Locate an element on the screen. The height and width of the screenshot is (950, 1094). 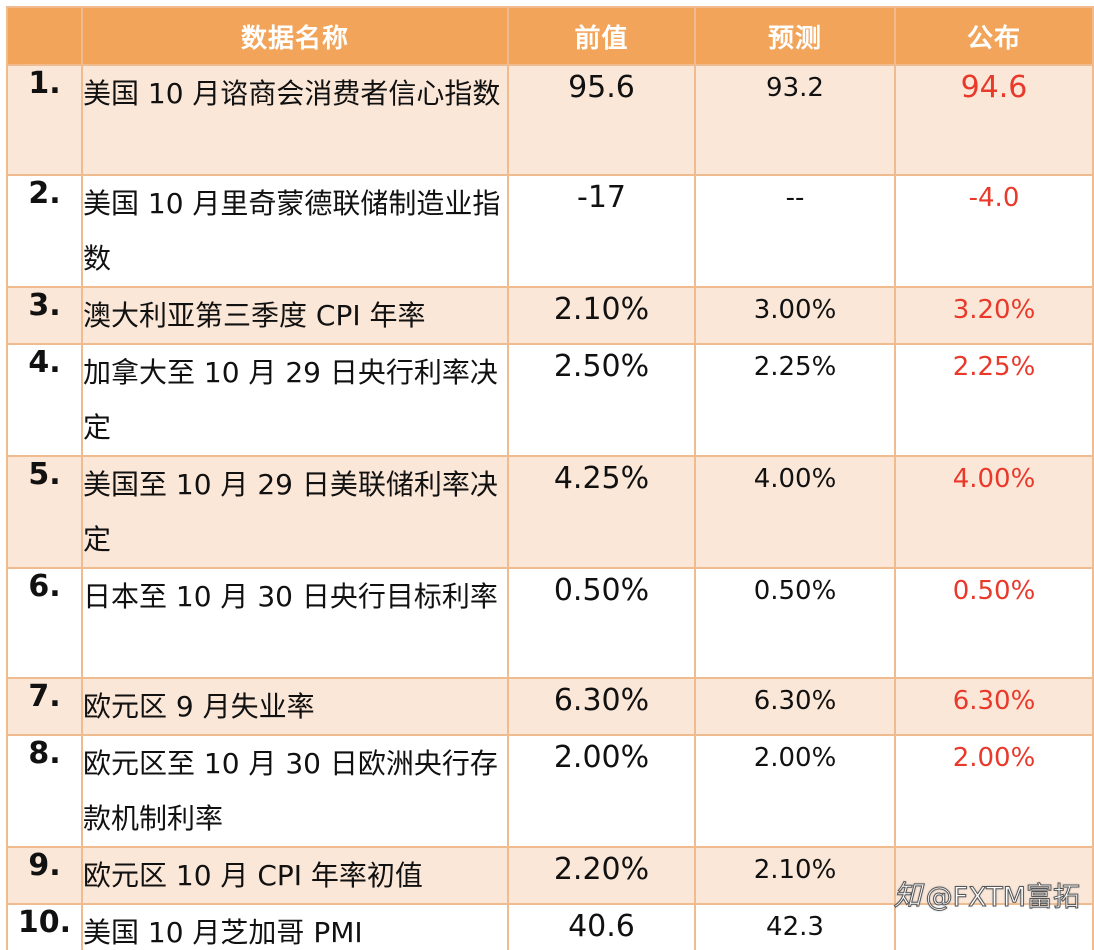
indicator-name: 美国 10 月里奇蒙德联储制造业指数 is located at coordinates (295, 231).